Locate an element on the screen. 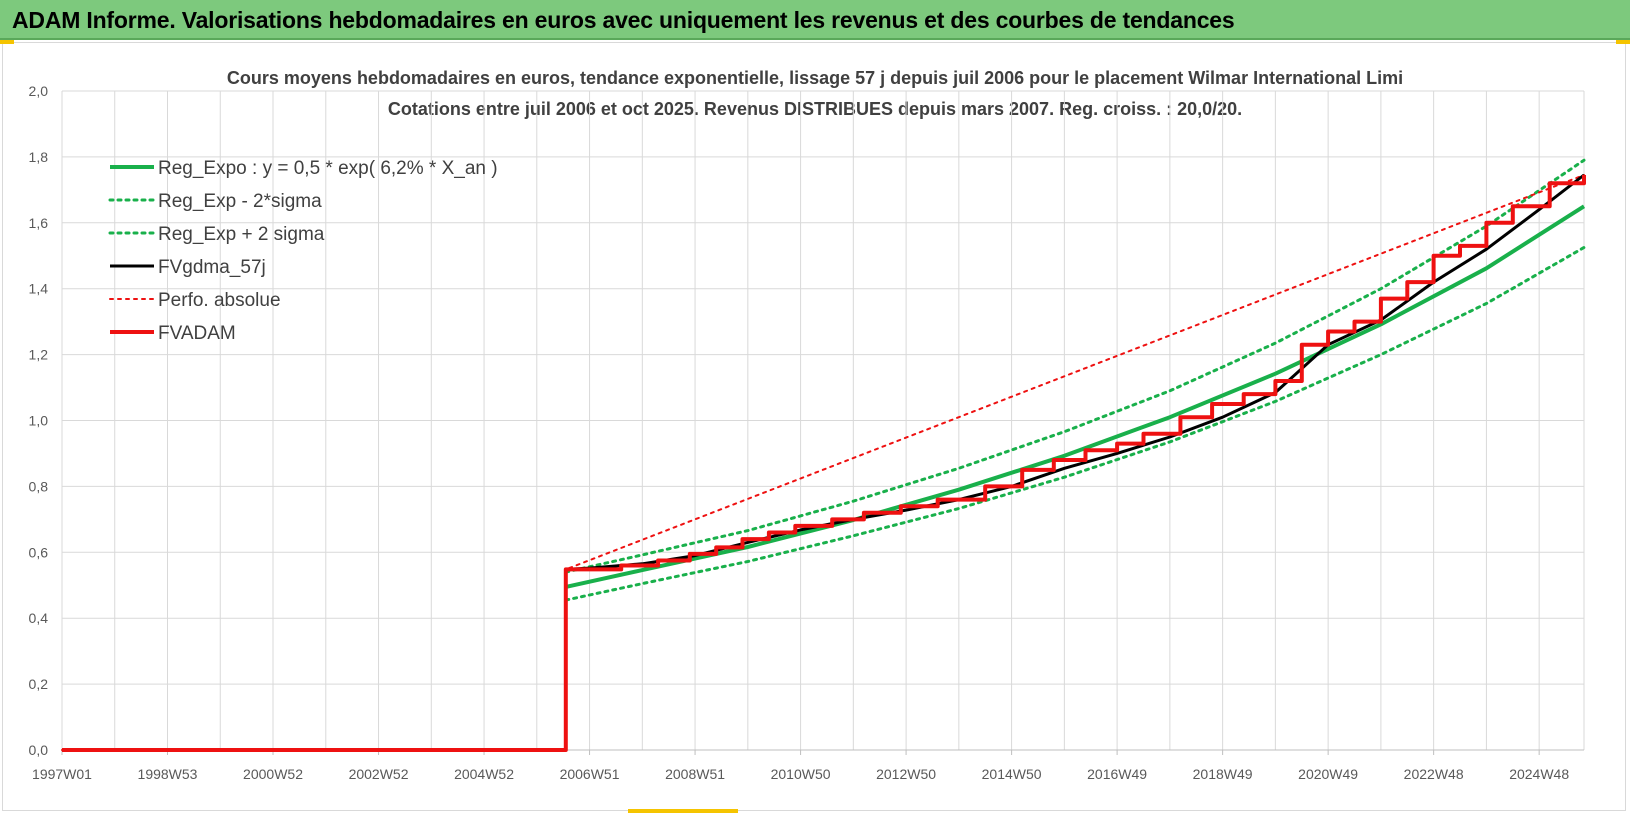 Image resolution: width=1630 pixels, height=815 pixels. legend-label-fvgdma-57j: FVgdma_57j is located at coordinates (212, 267).